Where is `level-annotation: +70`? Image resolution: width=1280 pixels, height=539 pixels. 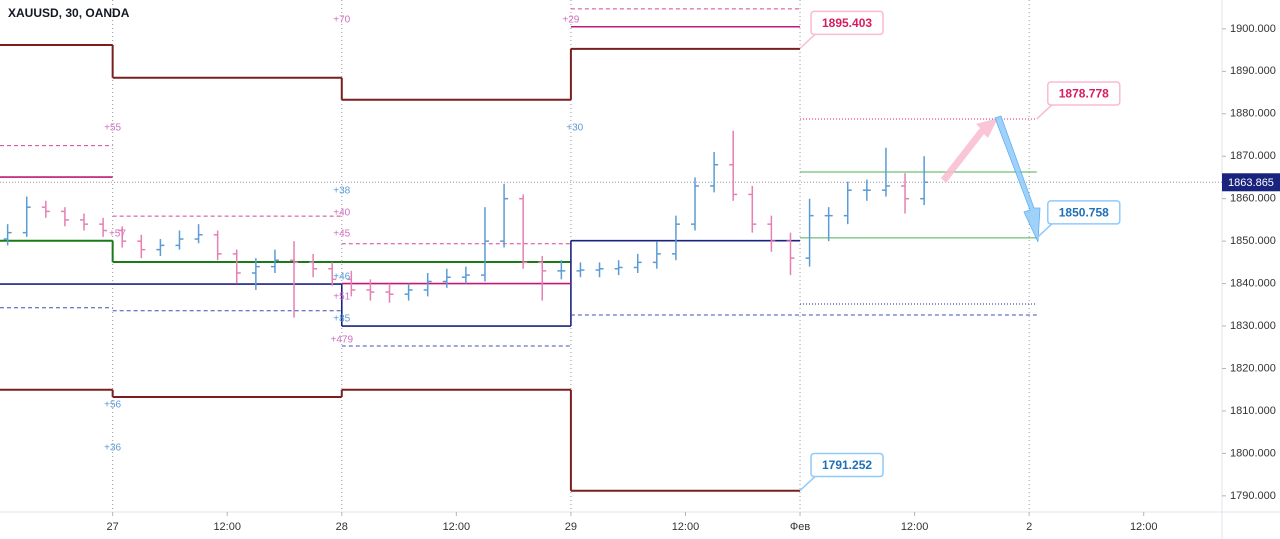 level-annotation: +70 is located at coordinates (341, 20).